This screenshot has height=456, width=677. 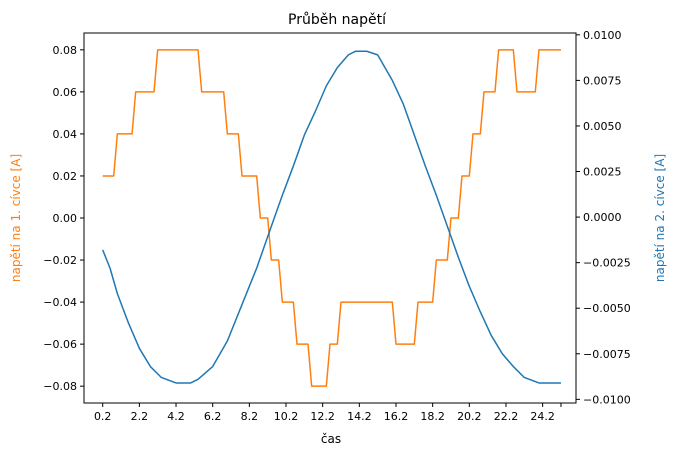 I want to click on left-y-axis: −0.08 −0.06 −0.04 −0.02 0.00 0.02 0.04 0.06 0.08, so click(x=63, y=218).